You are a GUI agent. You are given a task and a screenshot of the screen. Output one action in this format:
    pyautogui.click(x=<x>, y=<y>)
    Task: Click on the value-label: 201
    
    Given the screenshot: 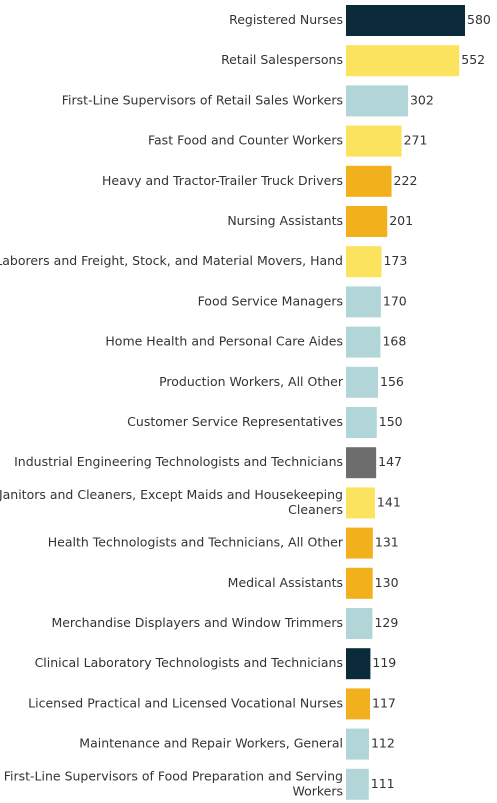 What is the action you would take?
    pyautogui.click(x=401, y=220)
    